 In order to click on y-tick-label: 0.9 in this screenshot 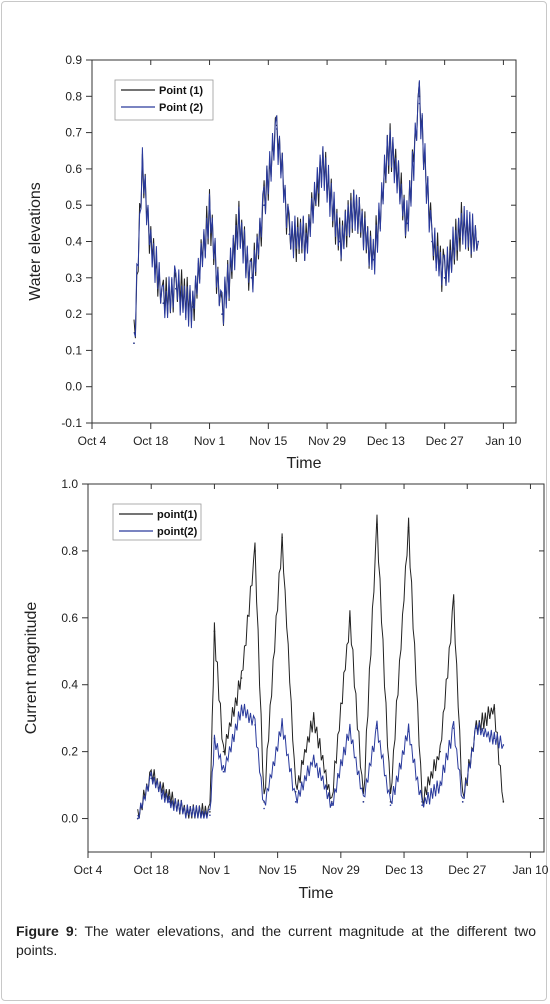, I will do `click(73, 60)`.